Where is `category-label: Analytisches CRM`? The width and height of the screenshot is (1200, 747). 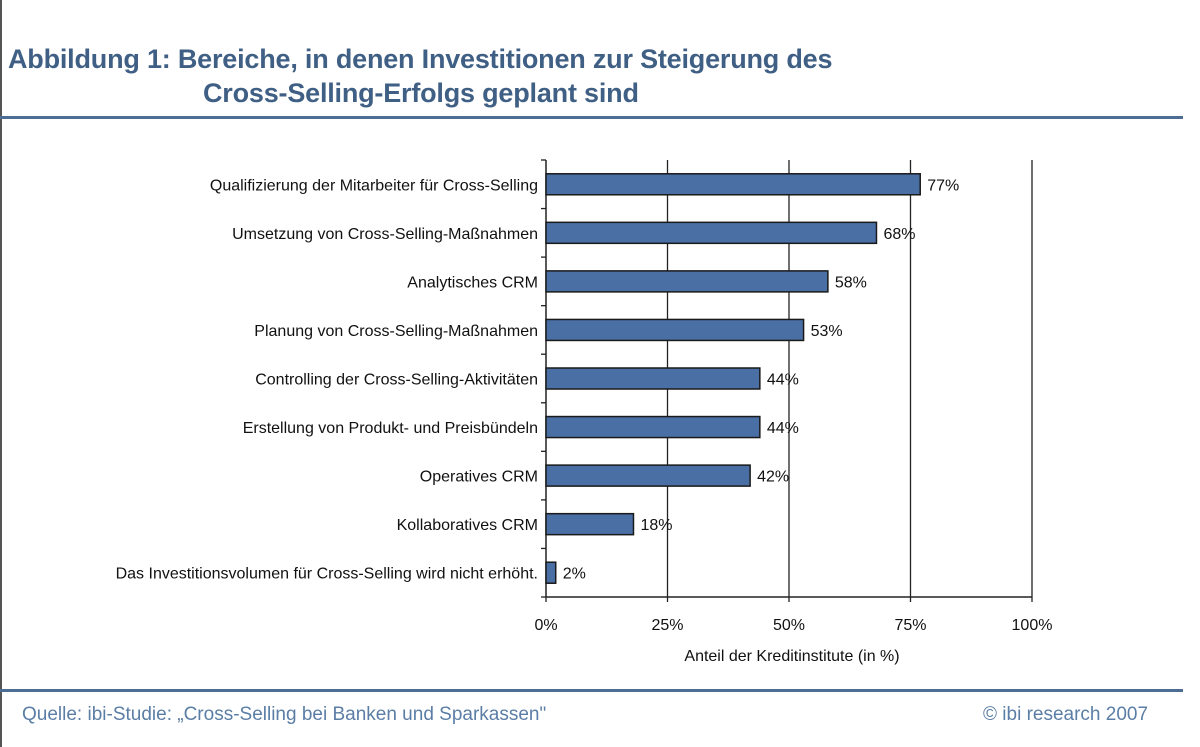
category-label: Analytisches CRM is located at coordinates (472, 282).